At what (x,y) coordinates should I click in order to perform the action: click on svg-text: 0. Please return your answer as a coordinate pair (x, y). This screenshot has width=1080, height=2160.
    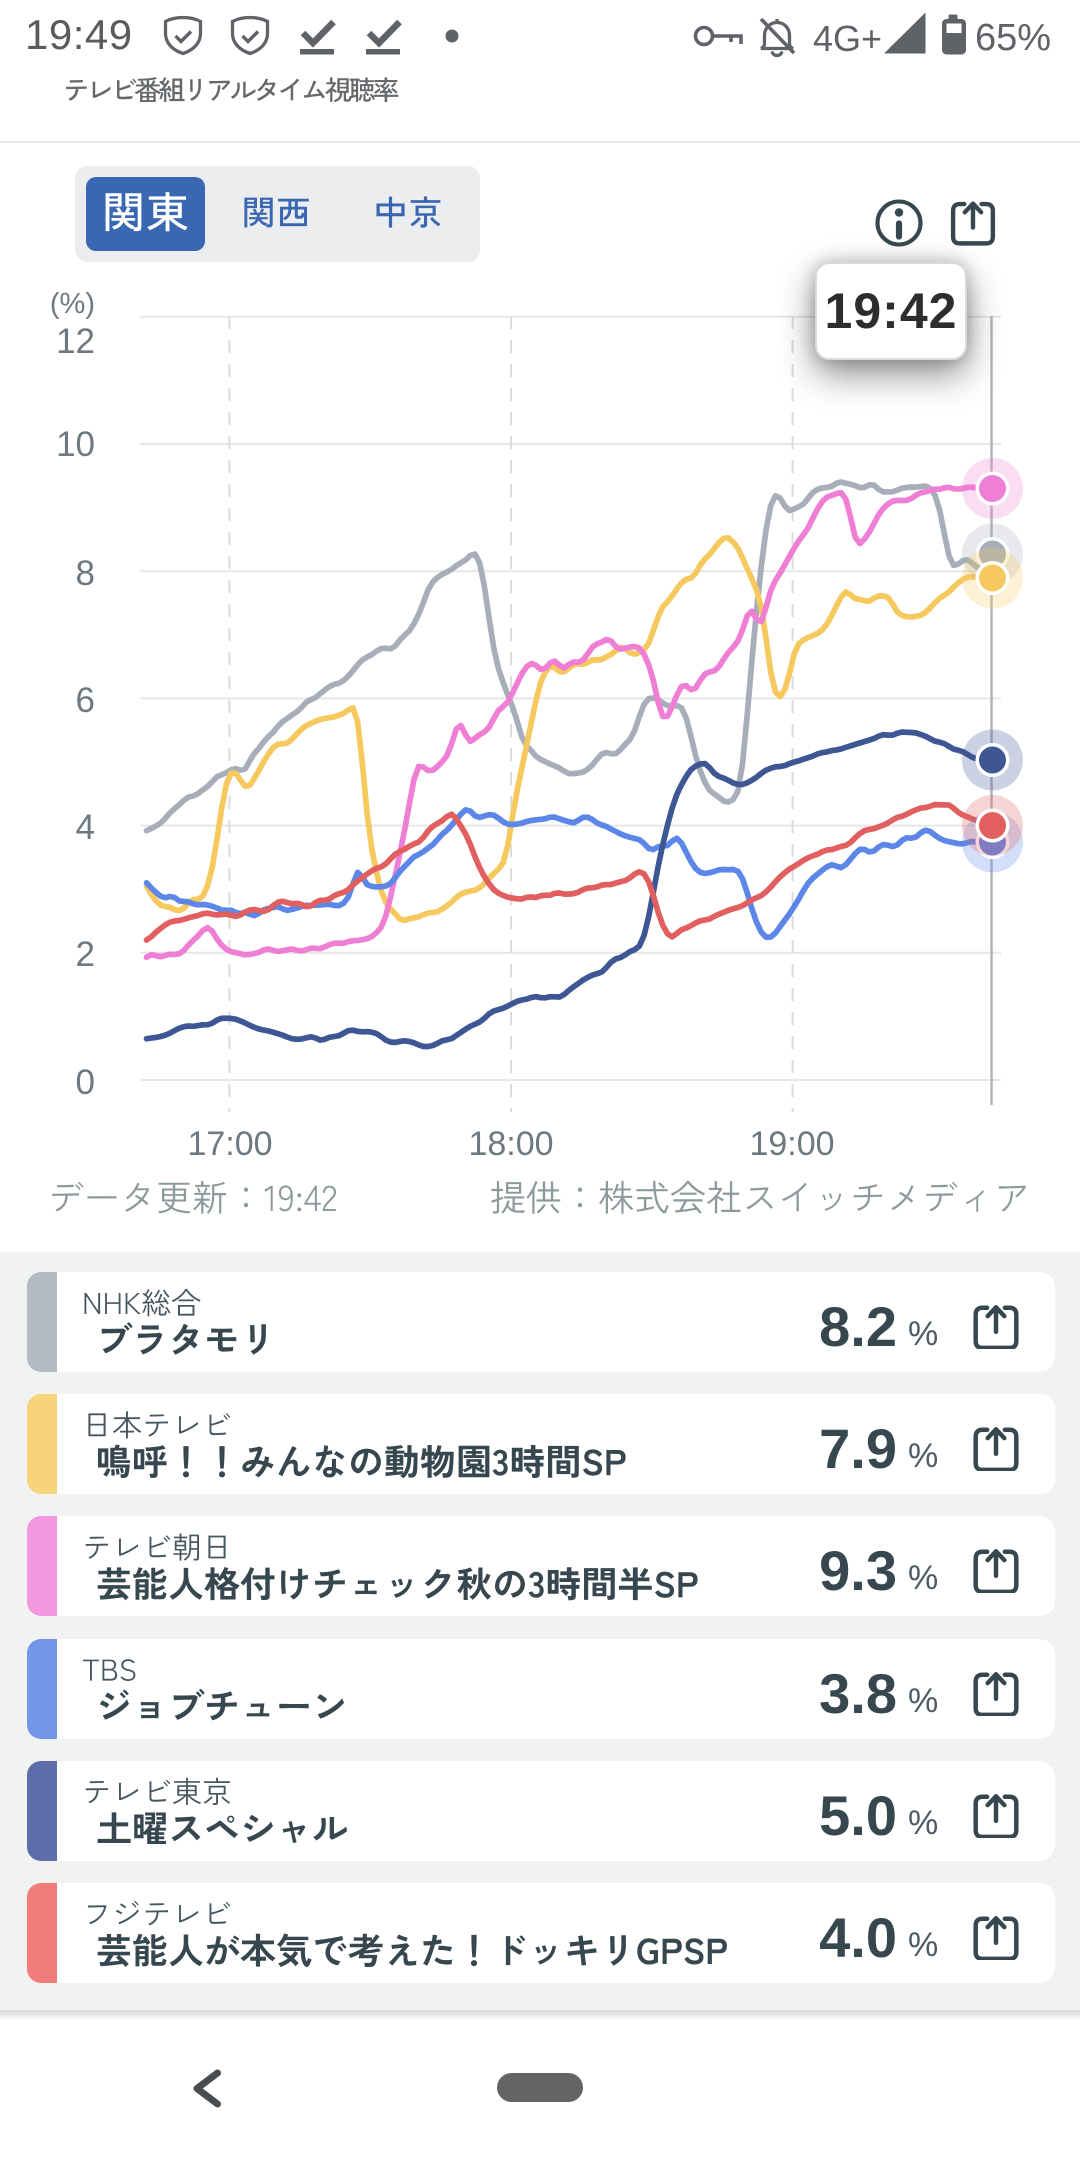
    Looking at the image, I should click on (85, 1082).